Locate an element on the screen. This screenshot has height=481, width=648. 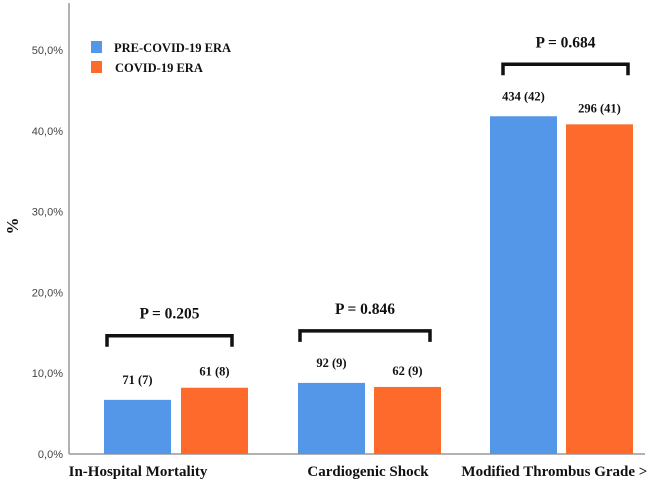
legend: PRE-COVID-19 ERA COVID-19 ERA is located at coordinates (161, 58).